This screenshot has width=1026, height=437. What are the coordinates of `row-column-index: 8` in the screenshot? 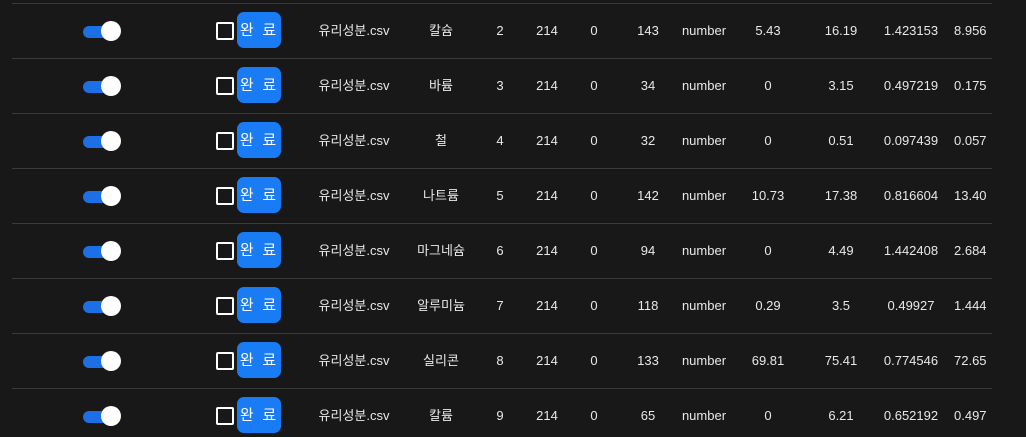 It's located at (500, 360).